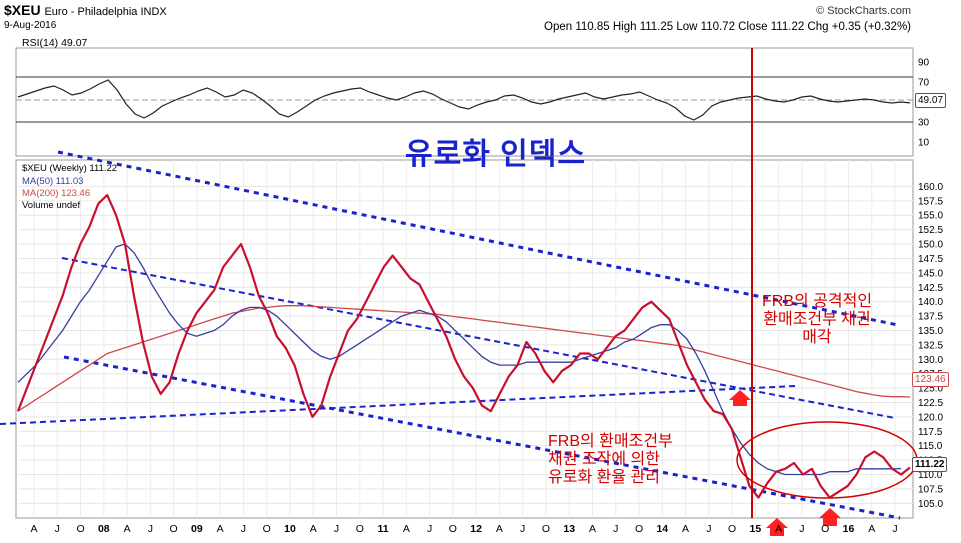 The height and width of the screenshot is (543, 961). Describe the element at coordinates (930, 302) in the screenshot. I see `y-tick-label: 140.0` at that location.